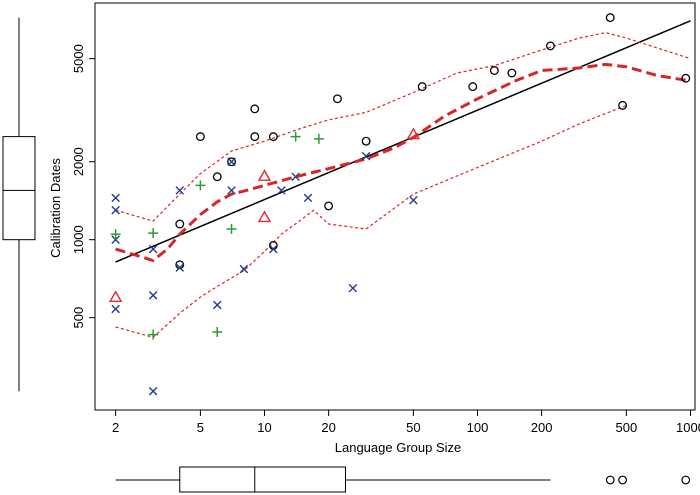 Image resolution: width=700 pixels, height=495 pixels. What do you see at coordinates (328, 427) in the screenshot?
I see `x-tick-label: 20` at bounding box center [328, 427].